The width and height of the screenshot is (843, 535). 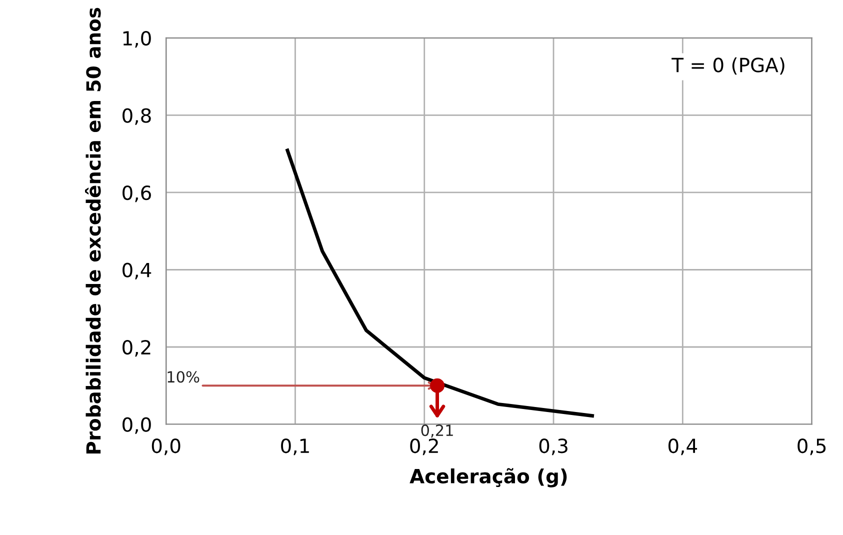 What do you see at coordinates (553, 447) in the screenshot?
I see `x-tick-label: 0,3` at bounding box center [553, 447].